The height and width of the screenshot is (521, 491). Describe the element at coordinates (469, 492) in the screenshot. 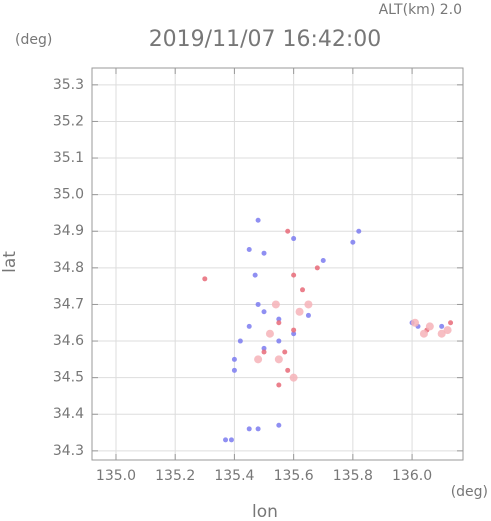

I see `x-unit: (deg)` at that location.